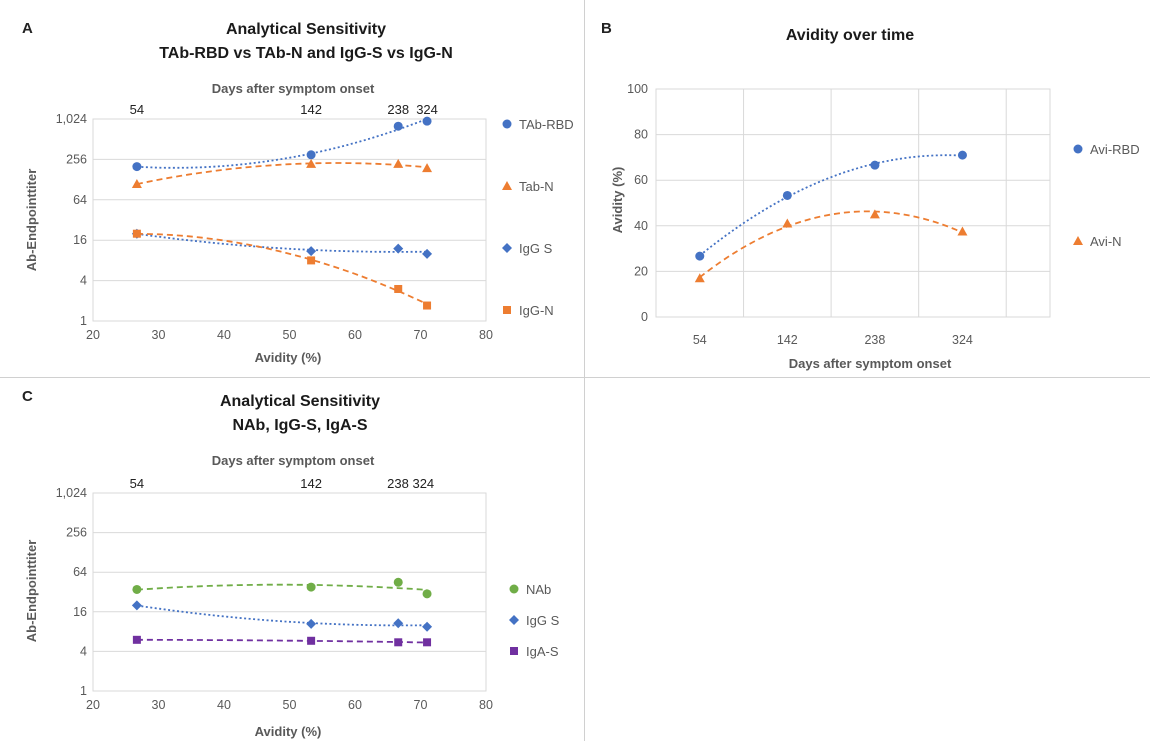 This screenshot has width=1150, height=741. What do you see at coordinates (80, 572) in the screenshot?
I see `chart-c-ytick-label: 64` at bounding box center [80, 572].